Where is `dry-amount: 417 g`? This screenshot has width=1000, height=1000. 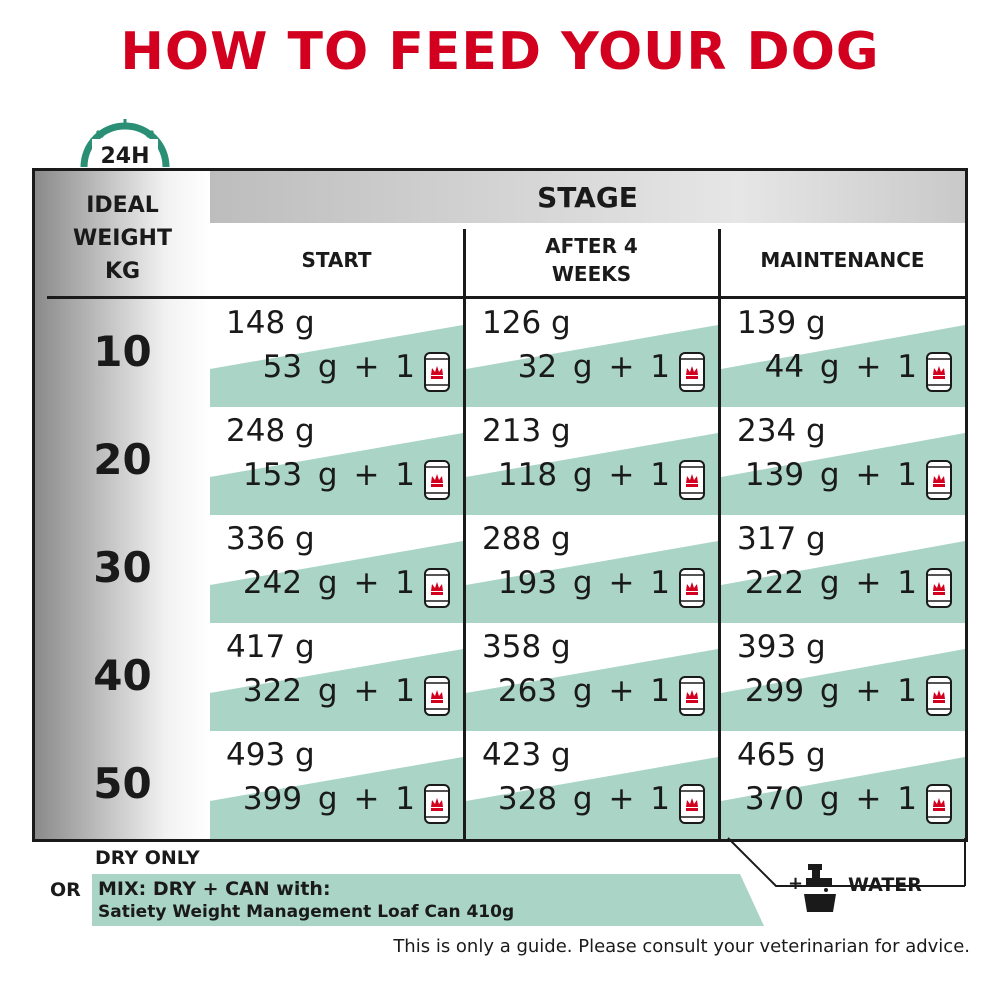 dry-amount: 417 g is located at coordinates (270, 647).